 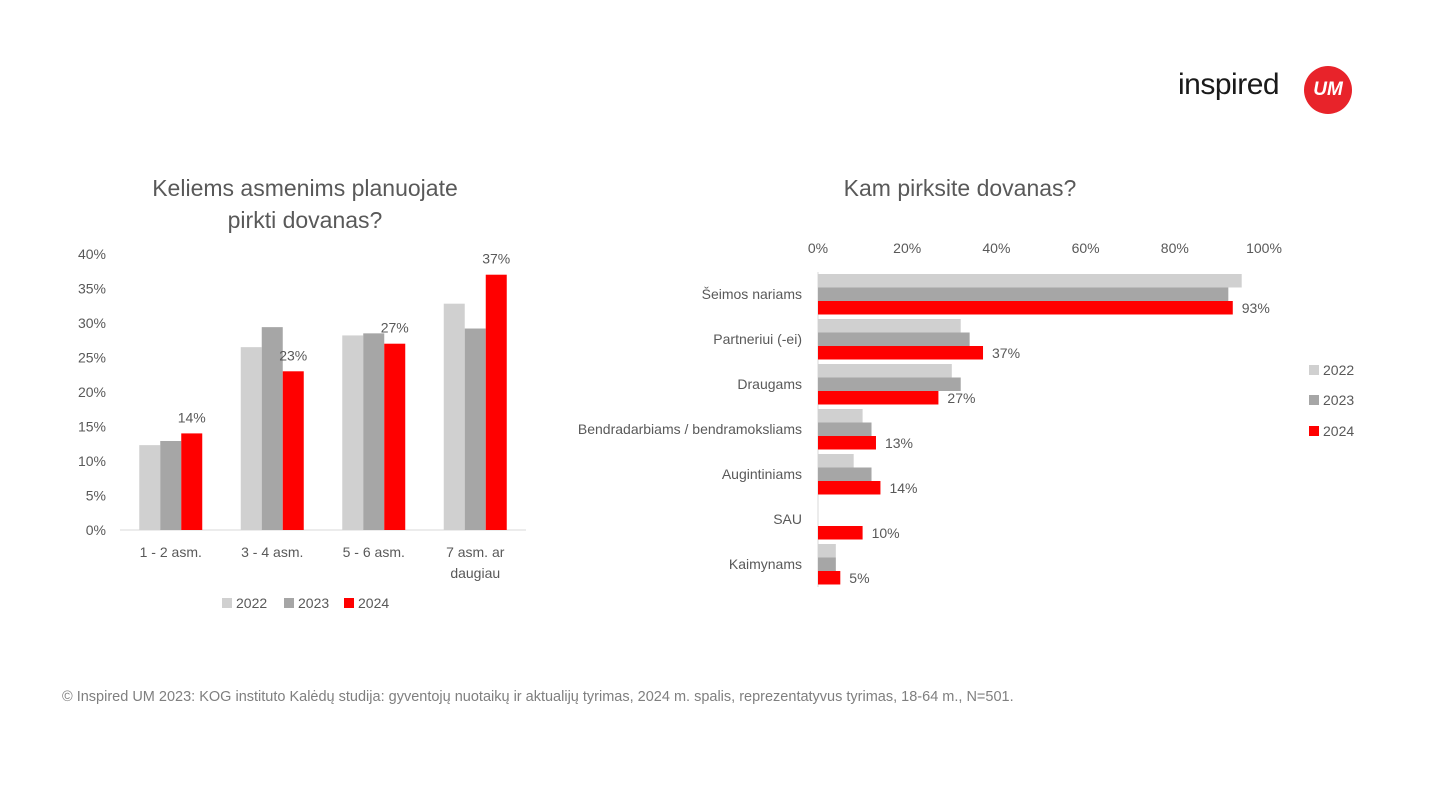 What do you see at coordinates (305, 220) in the screenshot?
I see `chart1-title-line2: pirkti dovanas?` at bounding box center [305, 220].